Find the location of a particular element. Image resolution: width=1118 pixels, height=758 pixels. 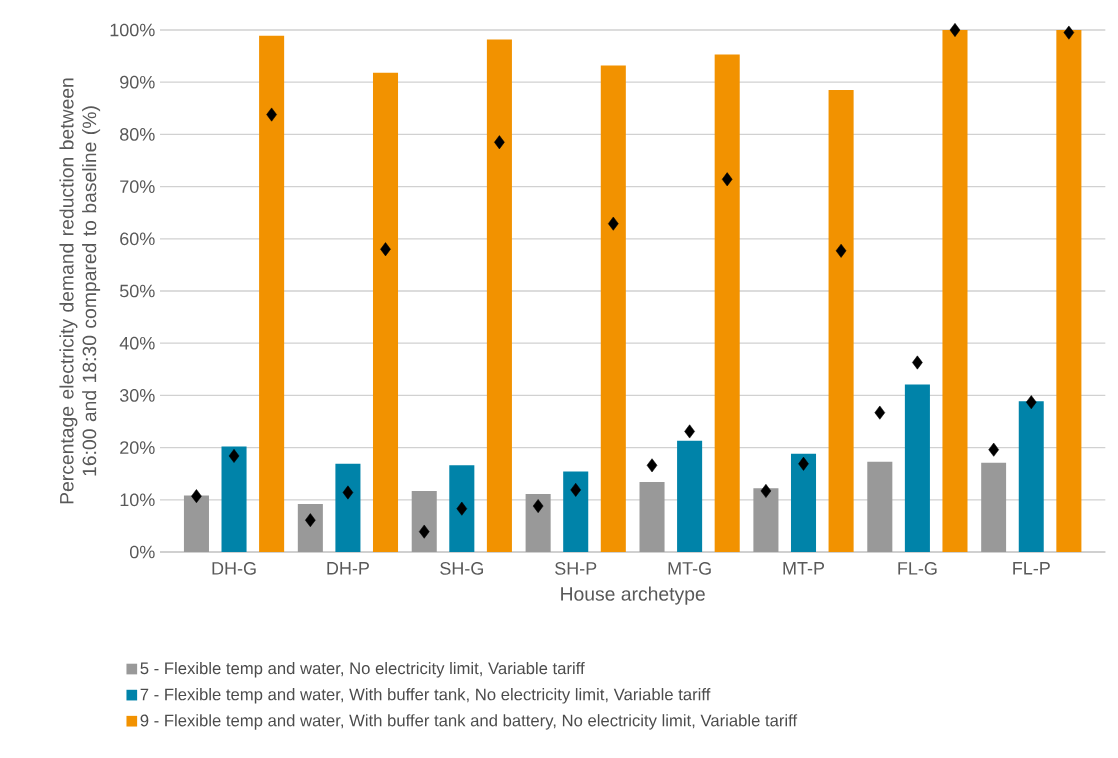

y-tick-label: 80% is located at coordinates (137, 134).